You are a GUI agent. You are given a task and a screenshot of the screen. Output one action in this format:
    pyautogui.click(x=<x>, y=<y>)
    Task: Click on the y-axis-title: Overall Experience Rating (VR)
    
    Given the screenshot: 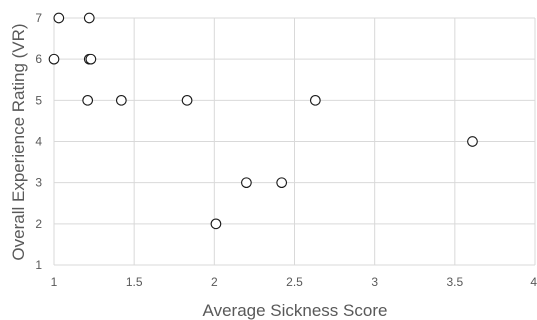 What is the action you would take?
    pyautogui.click(x=18, y=141)
    